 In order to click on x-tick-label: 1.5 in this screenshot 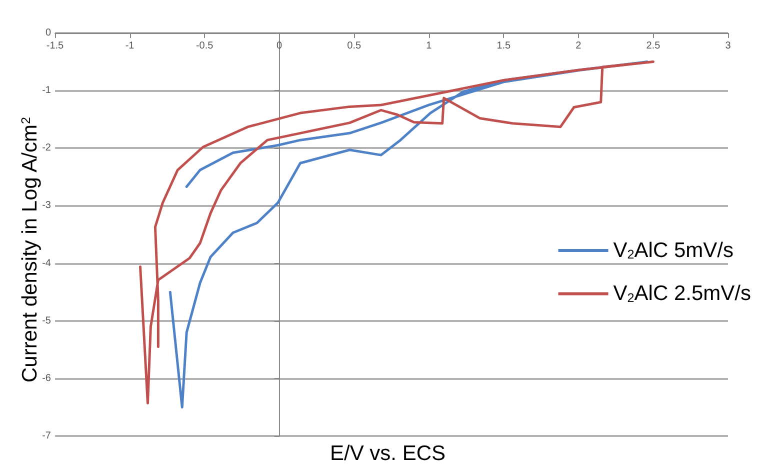, I will do `click(504, 46)`.